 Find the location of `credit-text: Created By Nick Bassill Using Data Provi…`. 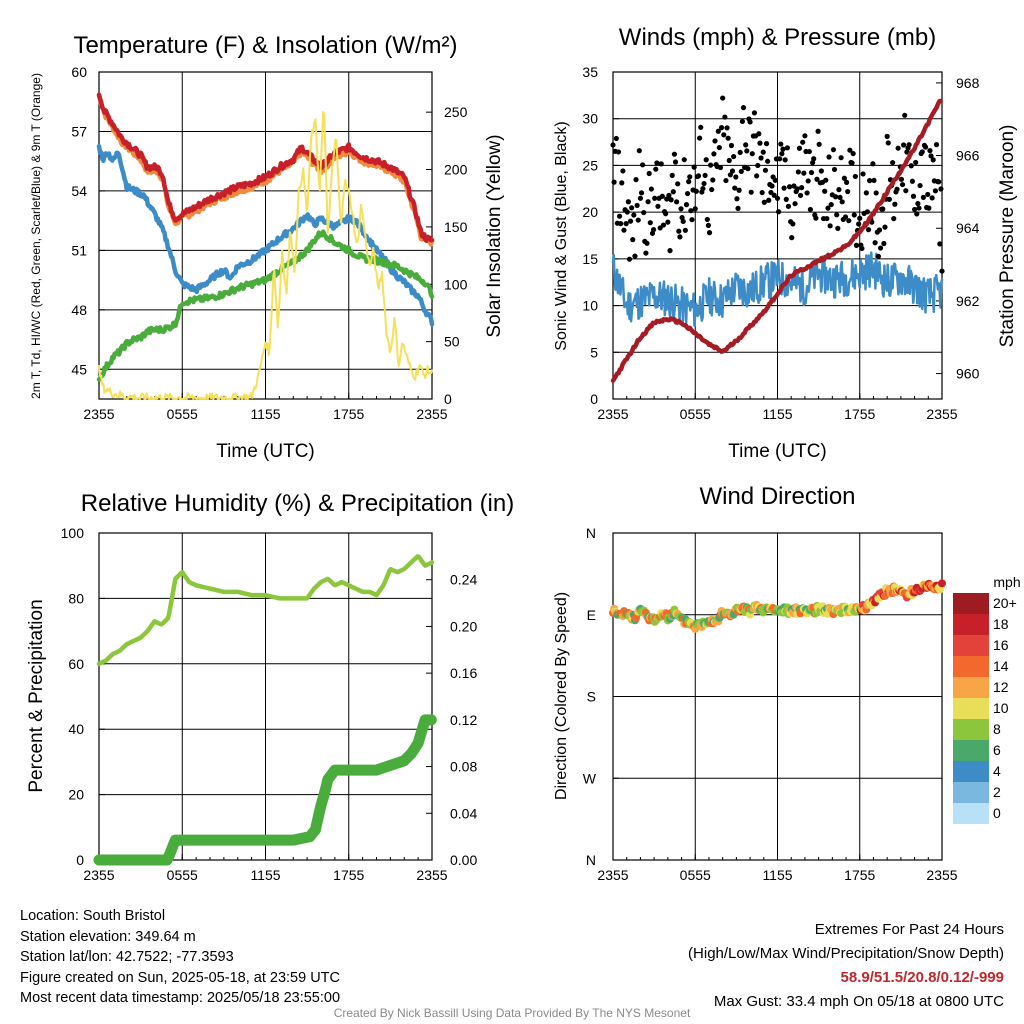

credit-text: Created By Nick Bassill Using Data Provi… is located at coordinates (512, 1013).